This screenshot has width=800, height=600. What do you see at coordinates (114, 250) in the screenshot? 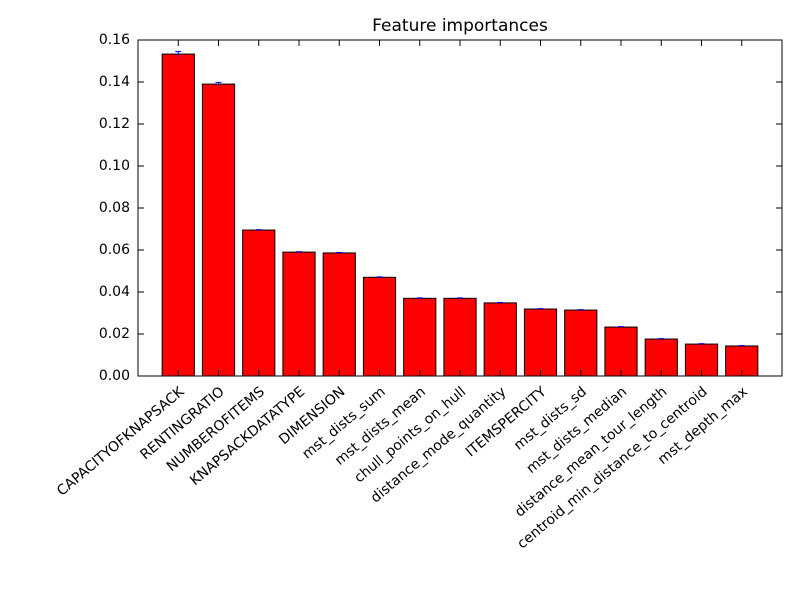
I see `y-tick-label: 0.06` at bounding box center [114, 250].